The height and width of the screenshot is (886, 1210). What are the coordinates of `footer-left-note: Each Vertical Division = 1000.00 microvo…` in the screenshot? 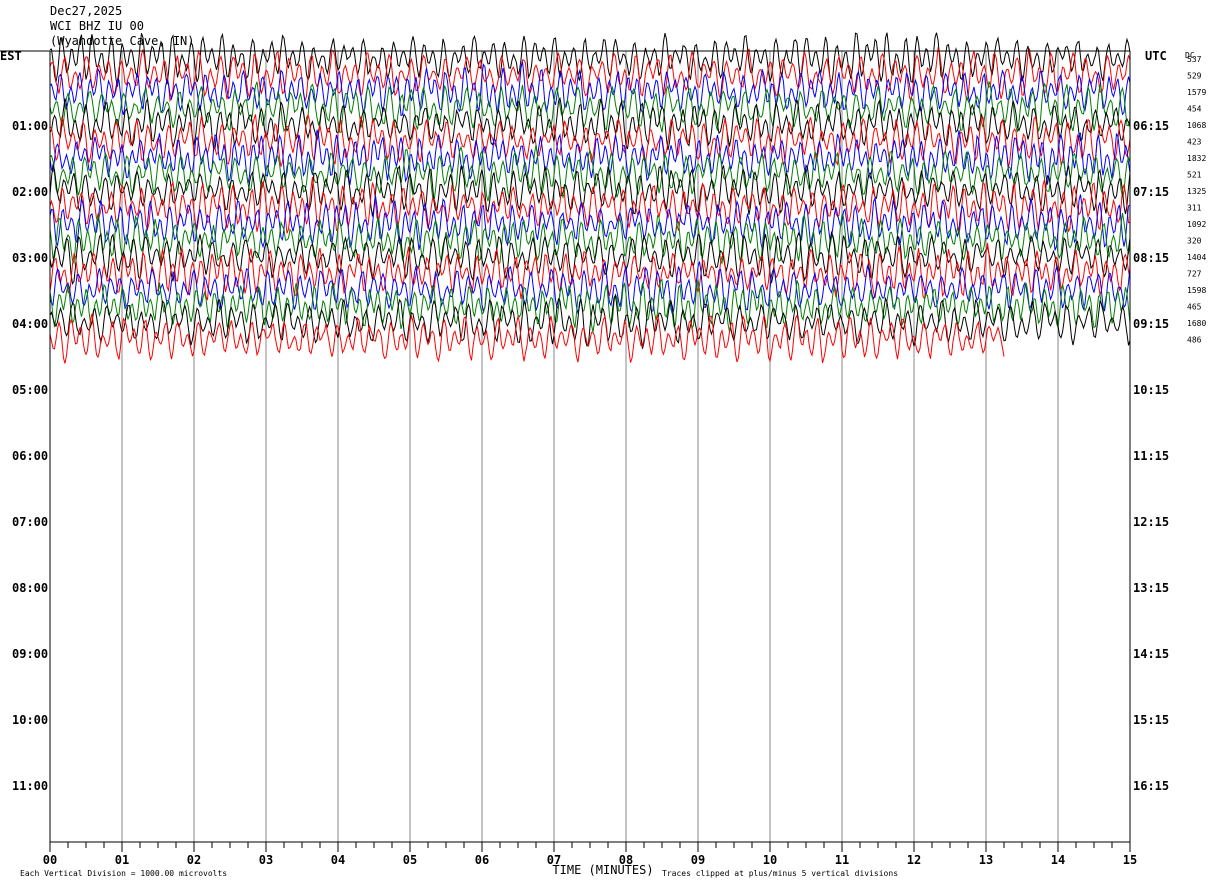 It's located at (123, 873).